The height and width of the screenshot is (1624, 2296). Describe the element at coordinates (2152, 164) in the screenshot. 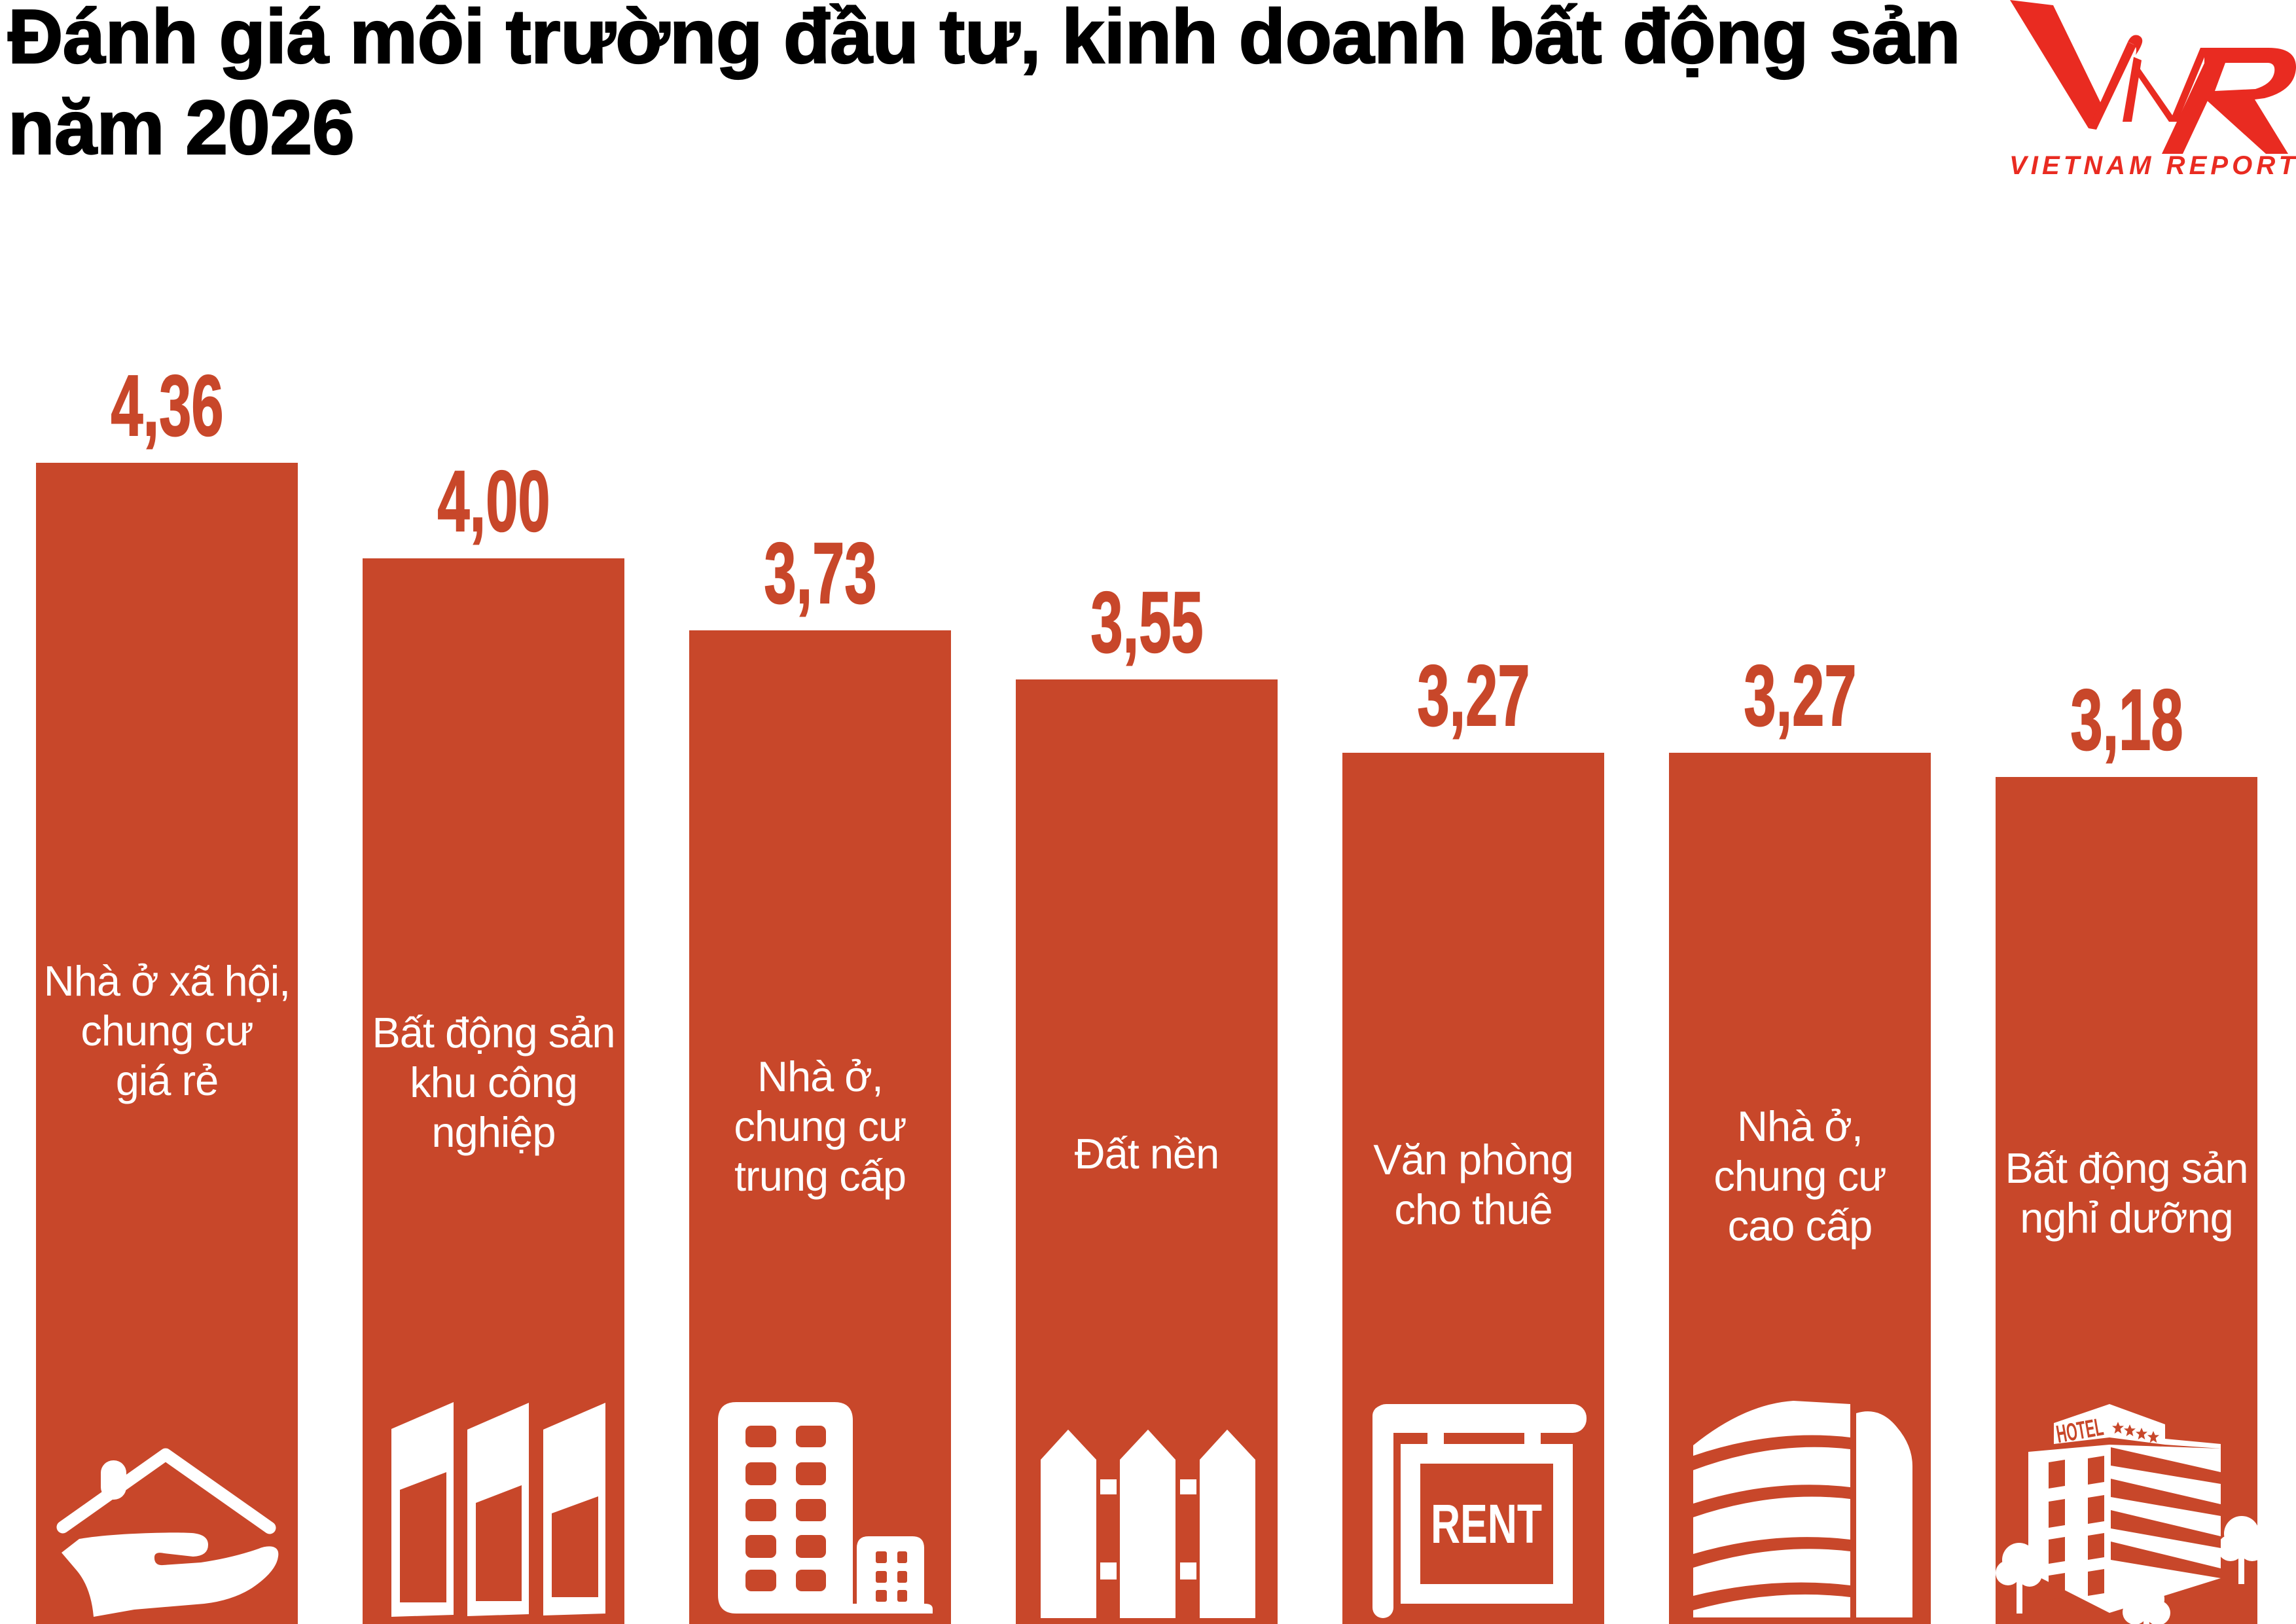

I see `svg-text: VIETNAM REPORT` at that location.